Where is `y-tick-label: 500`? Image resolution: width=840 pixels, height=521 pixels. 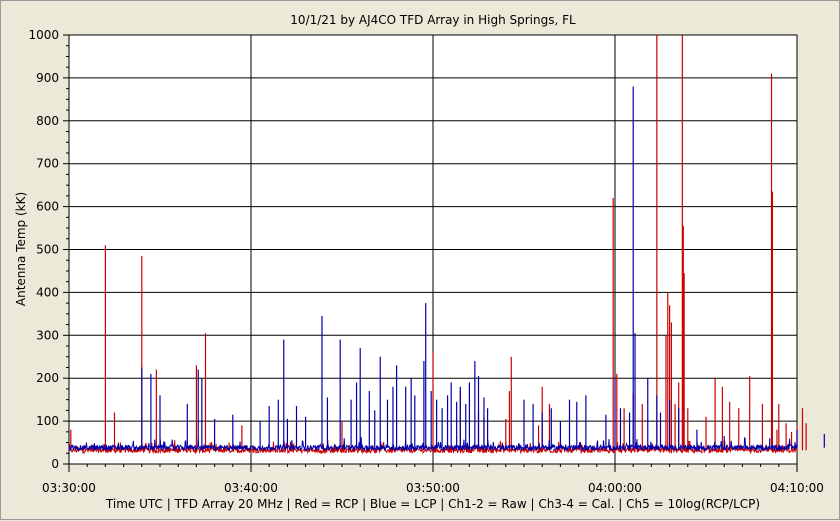 y-tick-label: 500 is located at coordinates (47, 250).